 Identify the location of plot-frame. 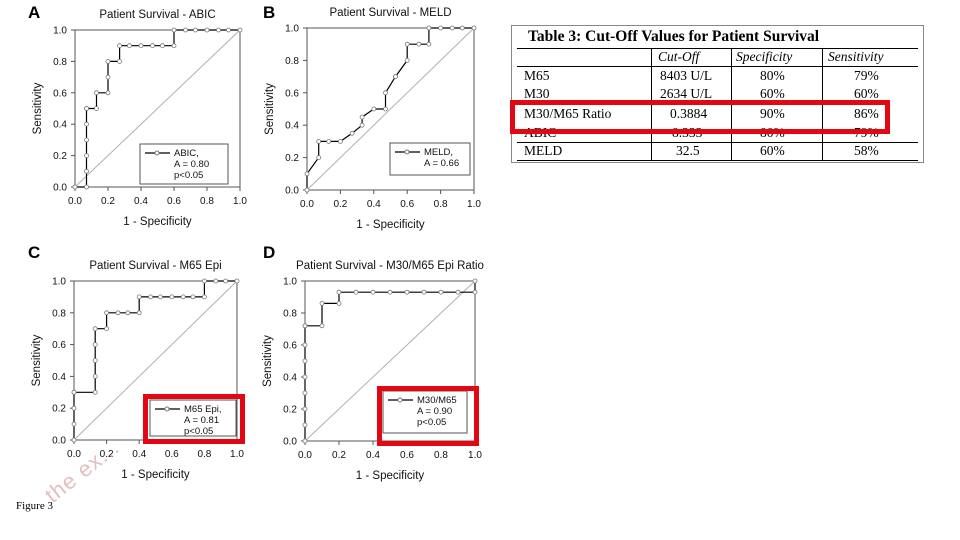
(157, 108).